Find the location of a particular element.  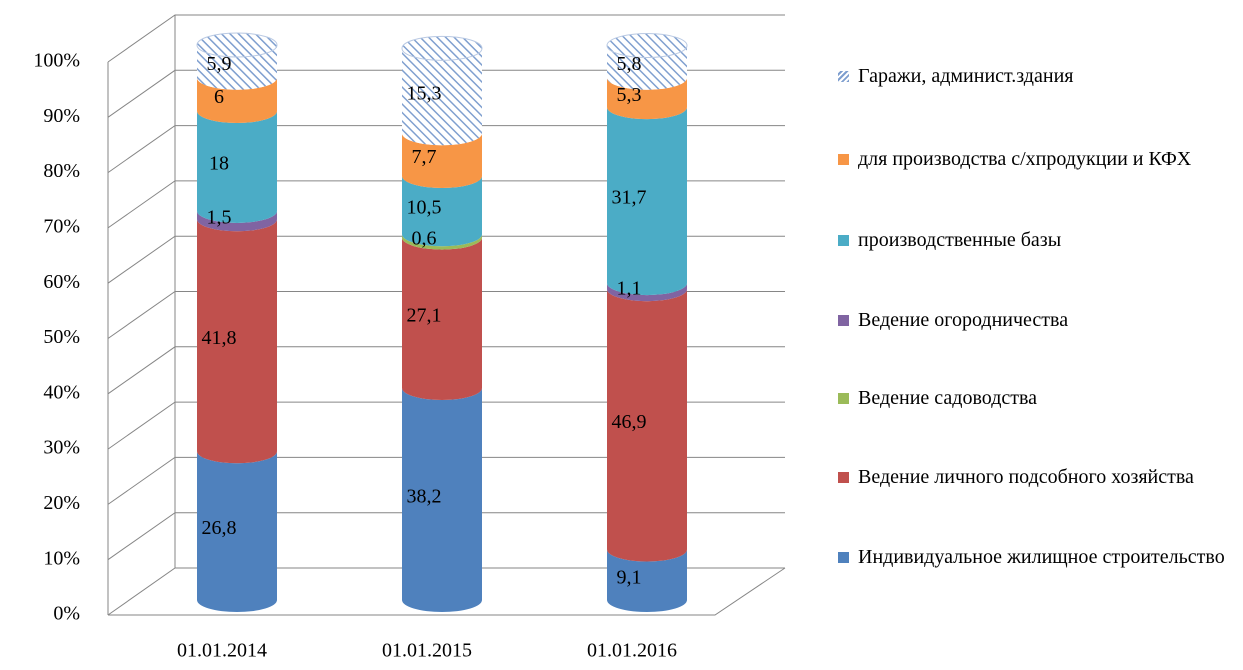

y-tick-label: 40% is located at coordinates (61, 392).